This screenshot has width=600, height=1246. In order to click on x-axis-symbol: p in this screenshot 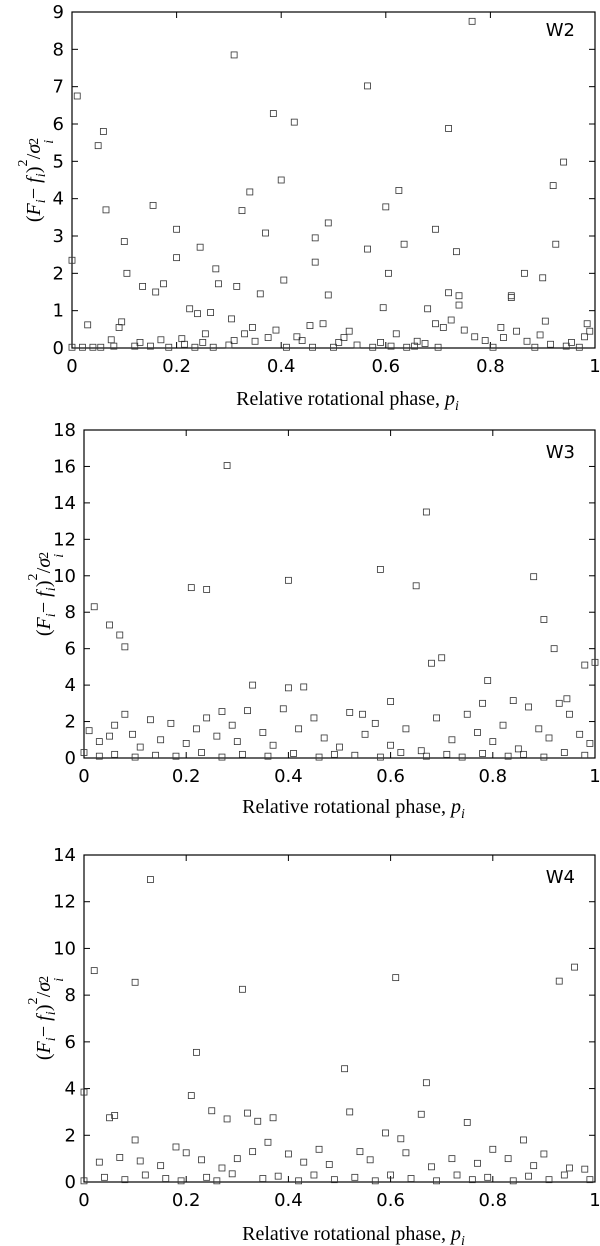, I will do `click(455, 807)`.